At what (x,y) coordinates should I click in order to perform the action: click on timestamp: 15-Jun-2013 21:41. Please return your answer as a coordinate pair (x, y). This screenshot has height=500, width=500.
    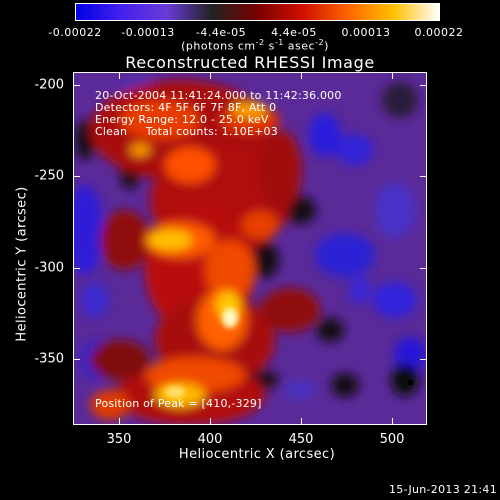
    Looking at the image, I should click on (442, 489).